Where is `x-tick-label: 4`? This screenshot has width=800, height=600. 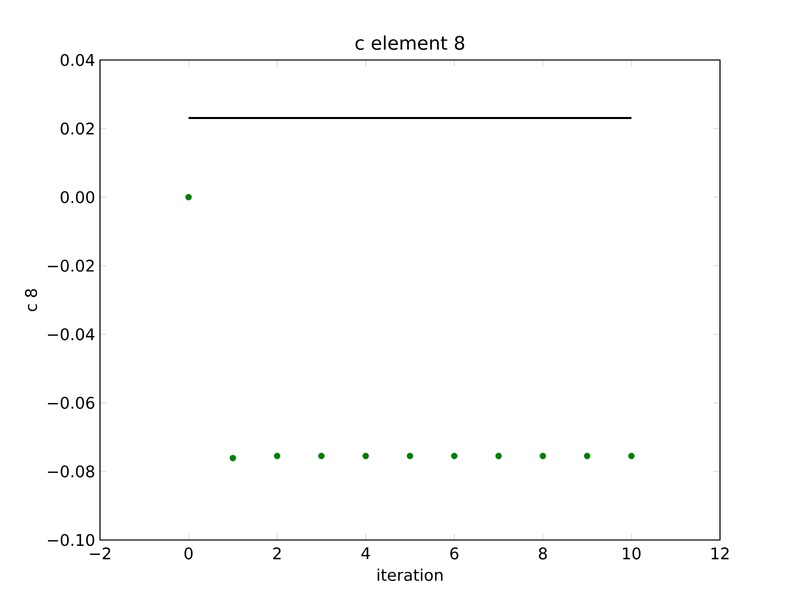 x-tick-label: 4 is located at coordinates (365, 553).